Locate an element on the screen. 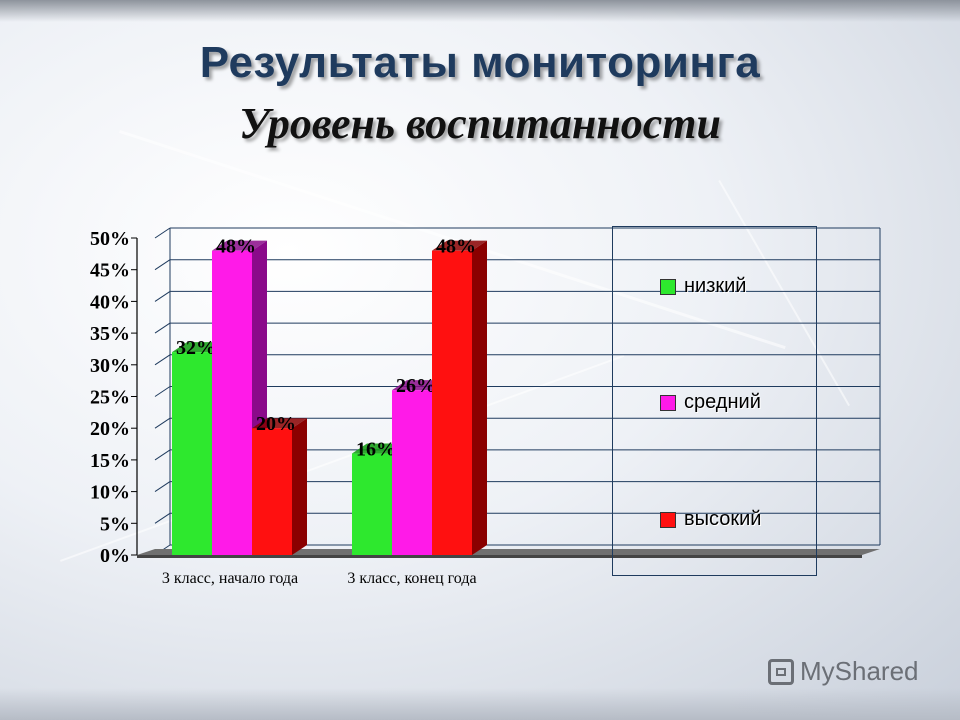  y-tick-label: 5% is located at coordinates (115, 524).